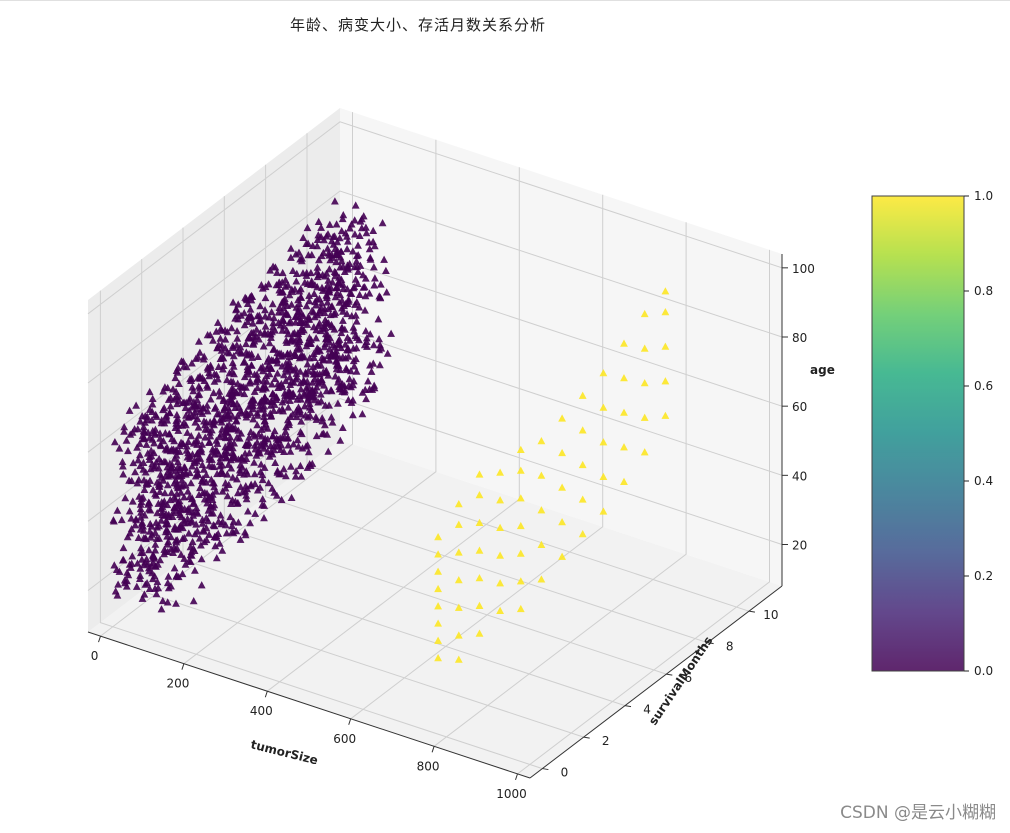 The width and height of the screenshot is (1010, 833). What do you see at coordinates (983, 196) in the screenshot?
I see `colorbar-tick-label: 1.0` at bounding box center [983, 196].